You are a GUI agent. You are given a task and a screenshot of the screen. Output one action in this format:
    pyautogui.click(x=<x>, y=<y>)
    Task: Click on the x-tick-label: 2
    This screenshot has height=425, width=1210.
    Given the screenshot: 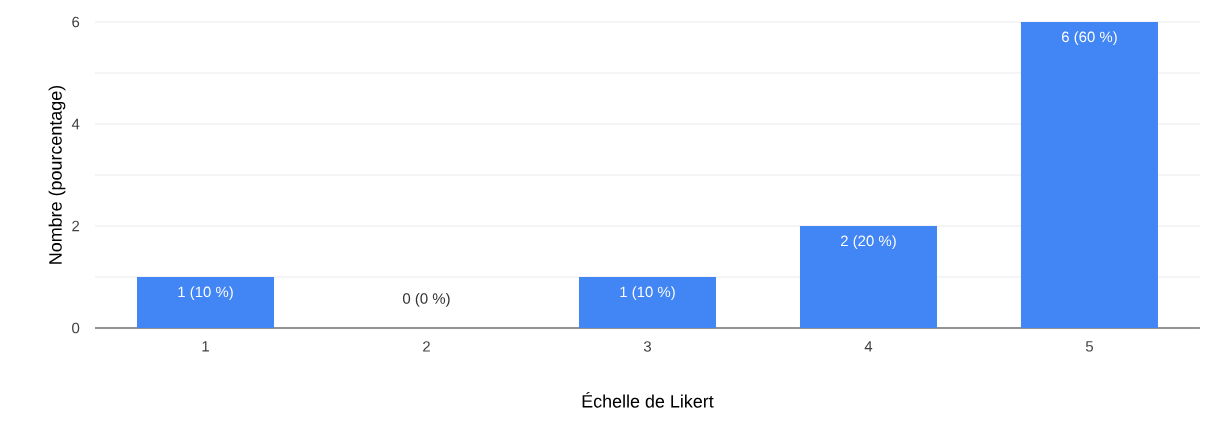 What is the action you would take?
    pyautogui.click(x=426, y=346)
    